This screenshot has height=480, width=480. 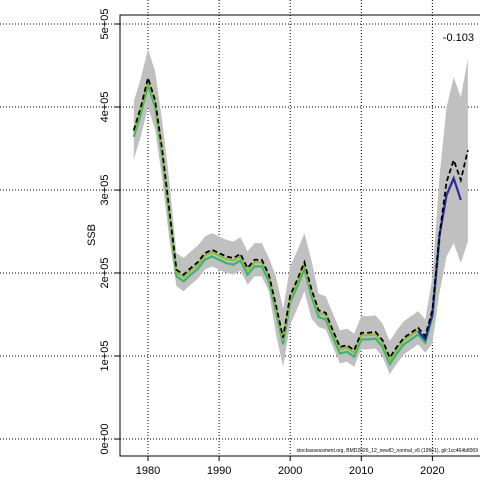 I want to click on y-tick-label: 3e+05, so click(x=105, y=190).